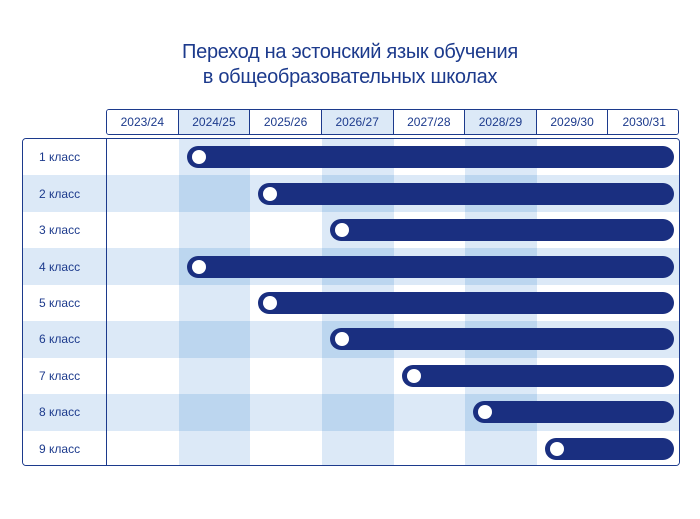 Image resolution: width=700 pixels, height=519 pixels. I want to click on label-divider, so click(106, 302).